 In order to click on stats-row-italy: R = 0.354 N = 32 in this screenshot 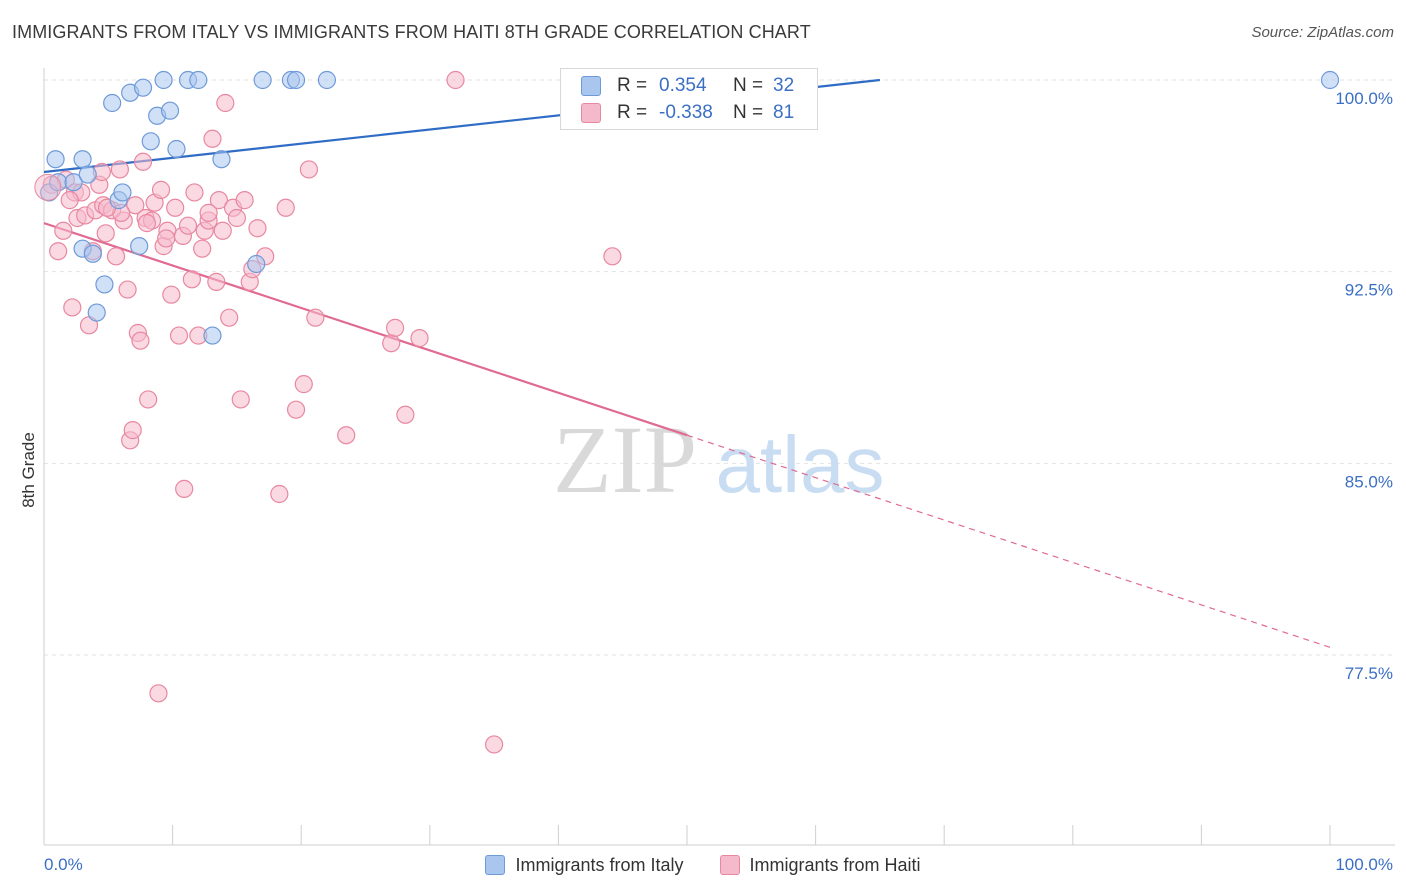, I will do `click(687, 86)`.